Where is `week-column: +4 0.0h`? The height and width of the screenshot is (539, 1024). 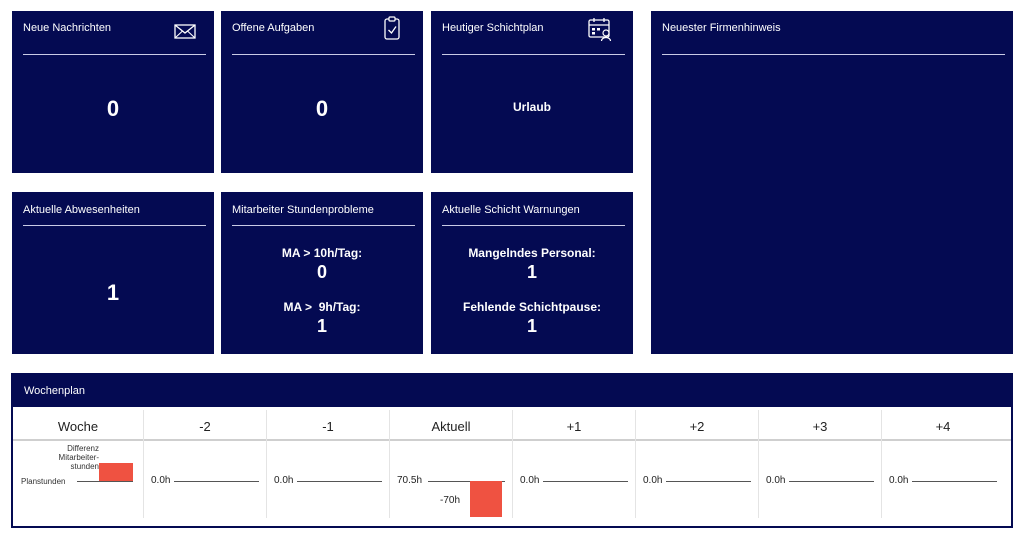
week-column: +4 0.0h is located at coordinates (942, 464).